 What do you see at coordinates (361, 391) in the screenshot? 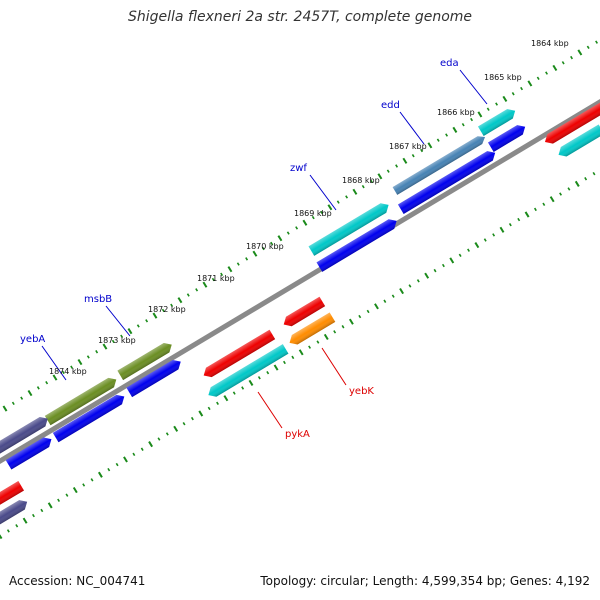
I see `gene-label: yebK` at bounding box center [361, 391].